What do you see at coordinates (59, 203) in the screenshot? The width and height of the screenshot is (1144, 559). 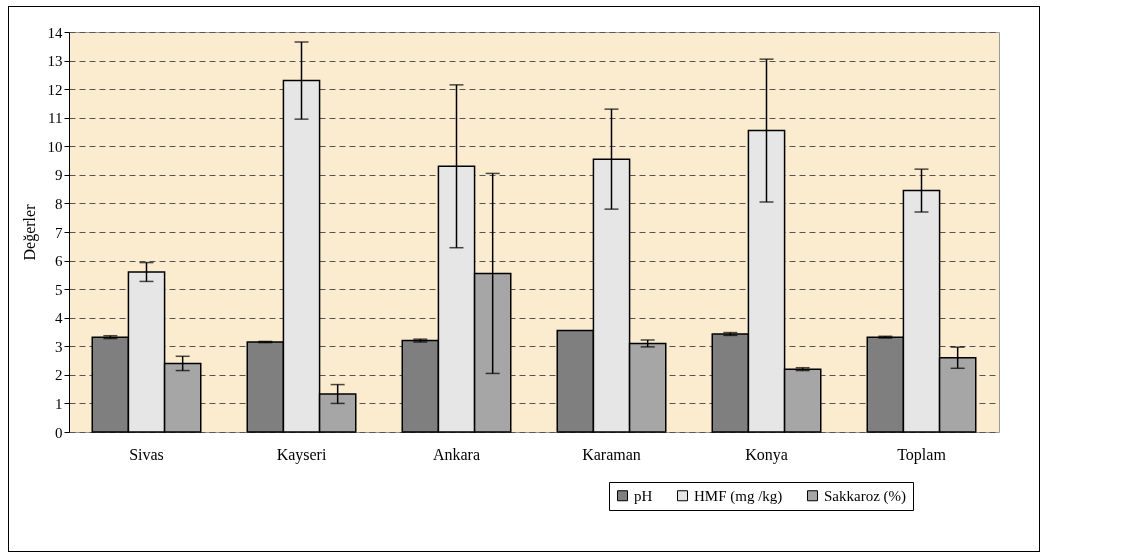 I see `y-tick-label: 8` at bounding box center [59, 203].